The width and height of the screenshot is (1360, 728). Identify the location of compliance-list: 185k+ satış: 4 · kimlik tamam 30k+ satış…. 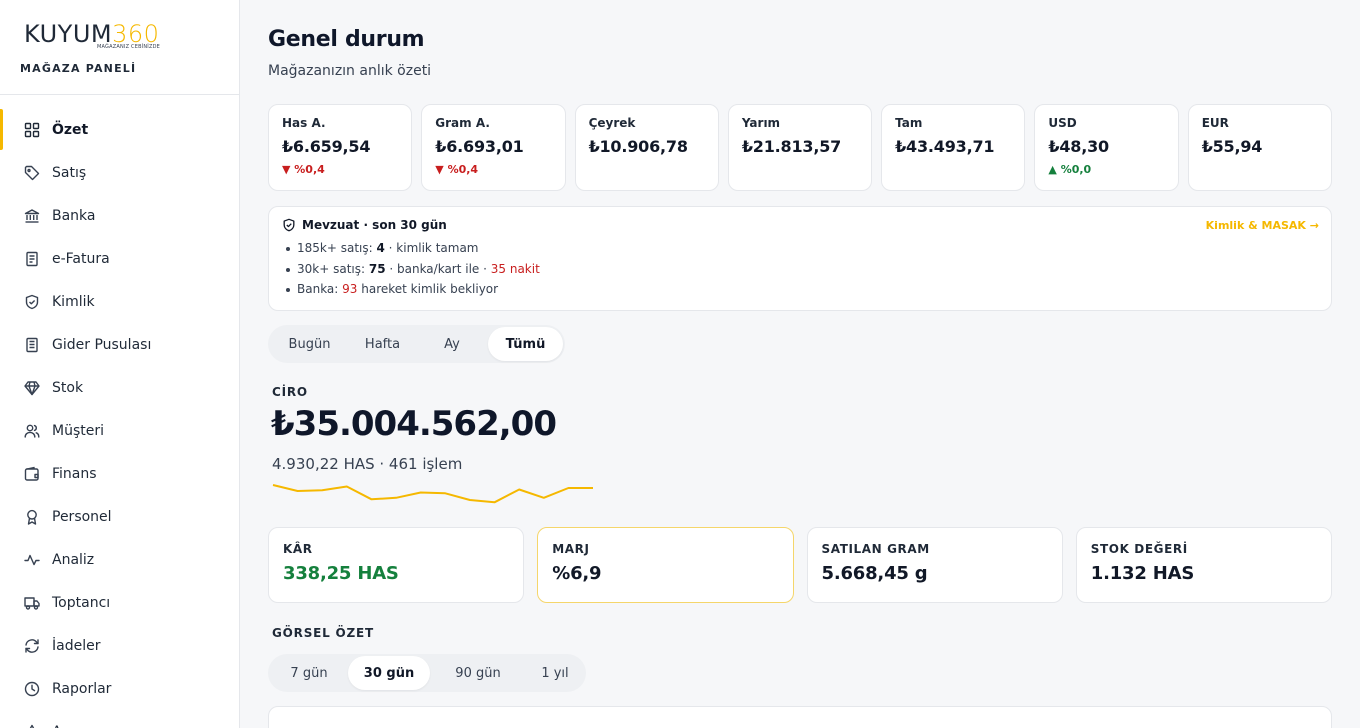
(800, 269).